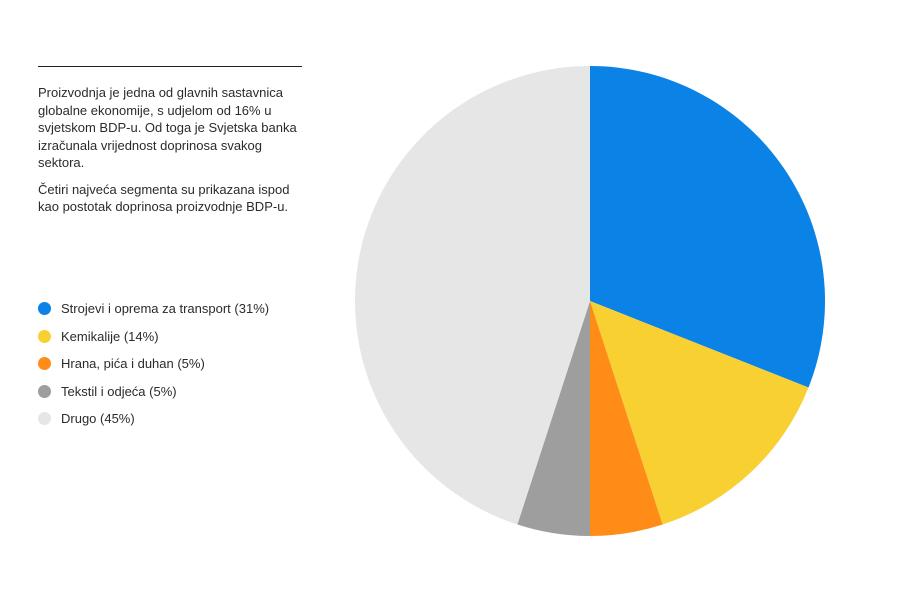  I want to click on legend-item-machinery: Strojevi i oprema za transport (31%), so click(169, 309).